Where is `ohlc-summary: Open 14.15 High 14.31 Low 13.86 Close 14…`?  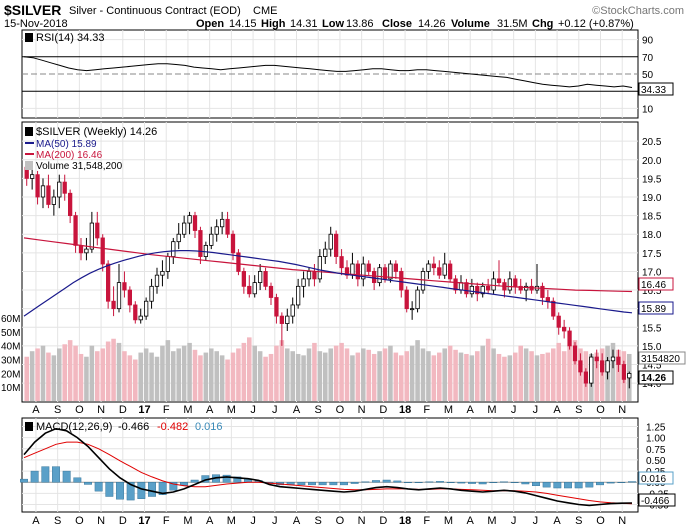 ohlc-summary: Open 14.15 High 14.31 Low 13.86 Close 14… is located at coordinates (415, 24).